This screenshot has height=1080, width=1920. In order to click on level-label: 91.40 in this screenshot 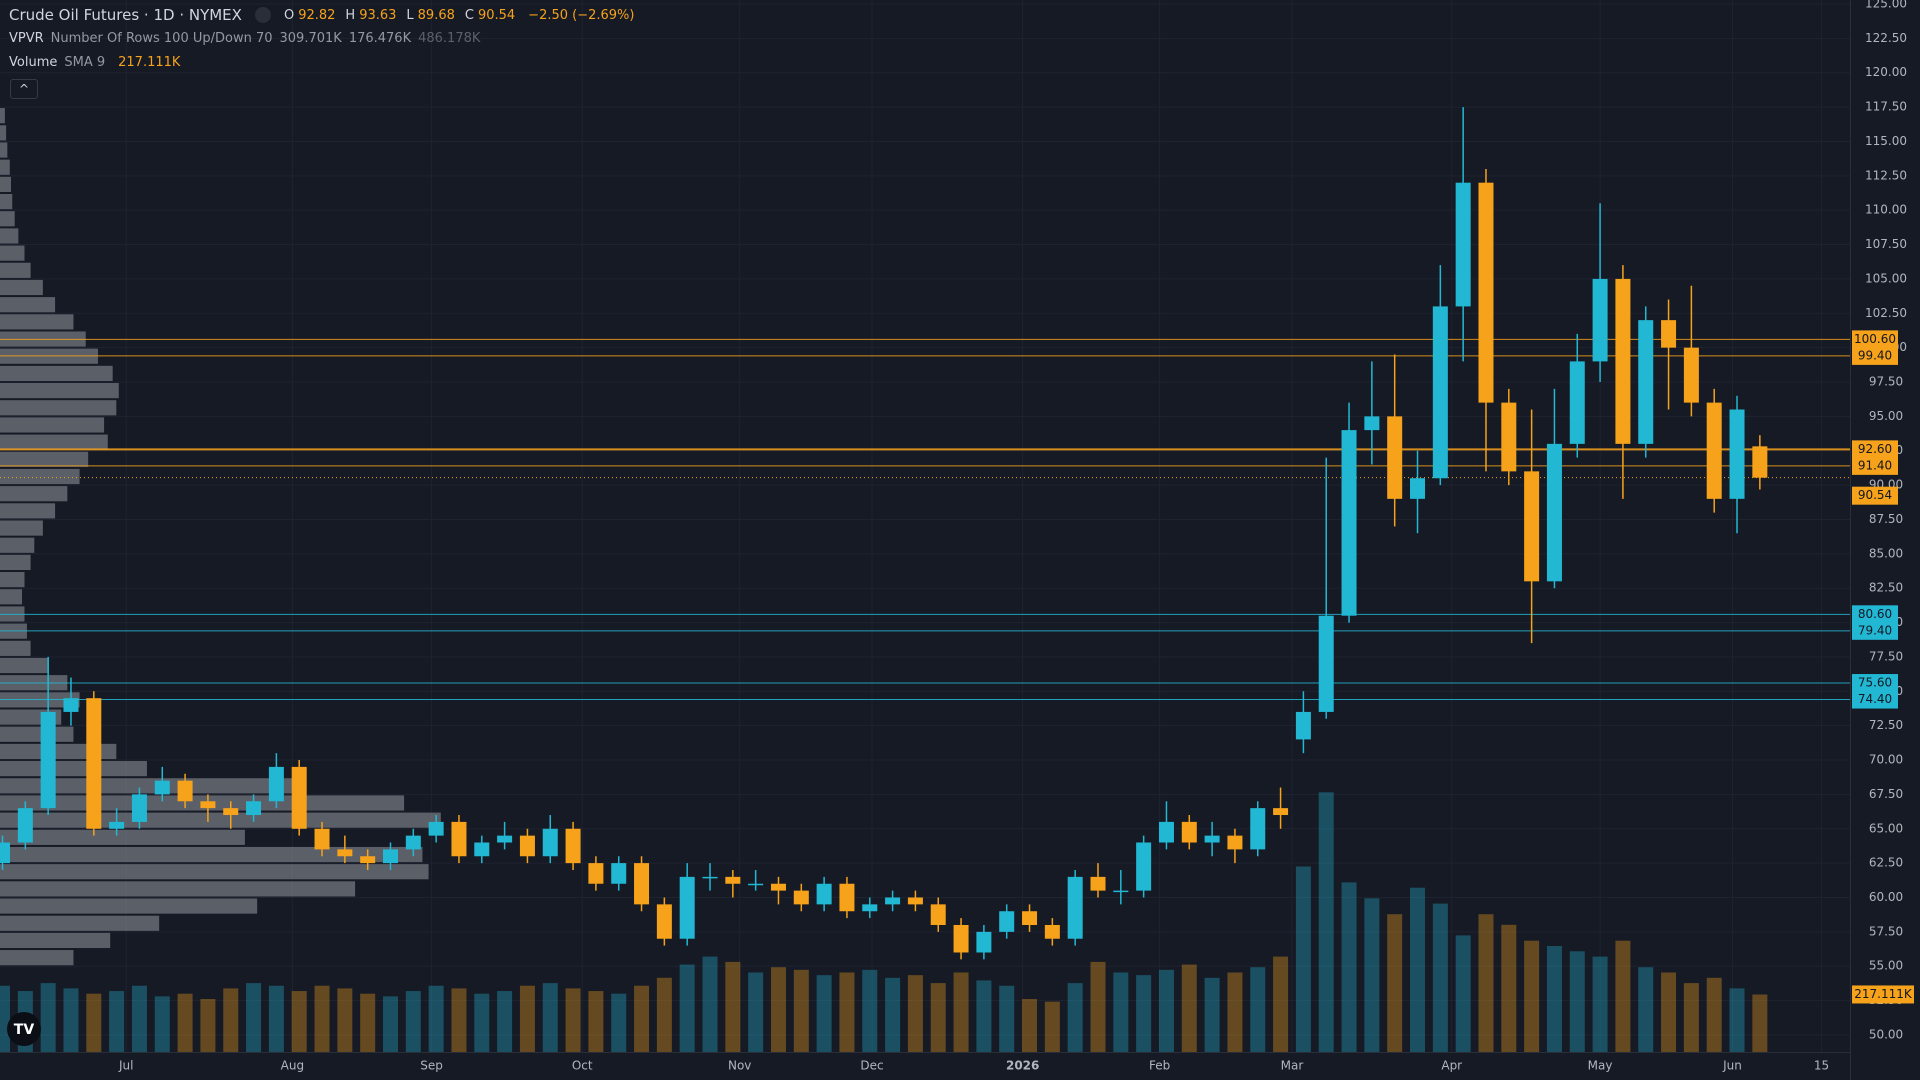, I will do `click(1875, 465)`.